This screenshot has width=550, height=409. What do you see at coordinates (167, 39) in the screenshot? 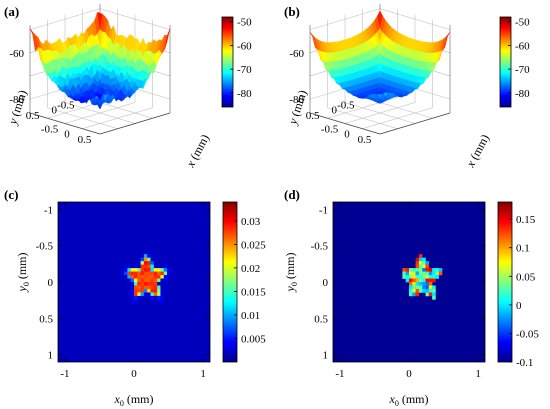
I see `panel-a-surface-patch` at bounding box center [167, 39].